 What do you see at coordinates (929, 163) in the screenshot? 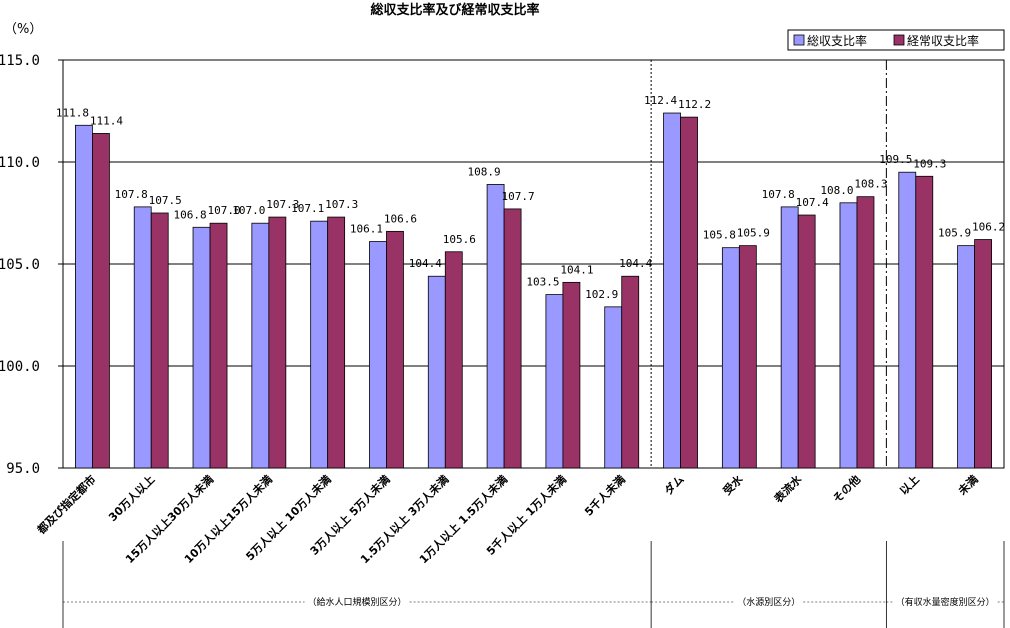
I see `value-label: 109.3` at bounding box center [929, 163].